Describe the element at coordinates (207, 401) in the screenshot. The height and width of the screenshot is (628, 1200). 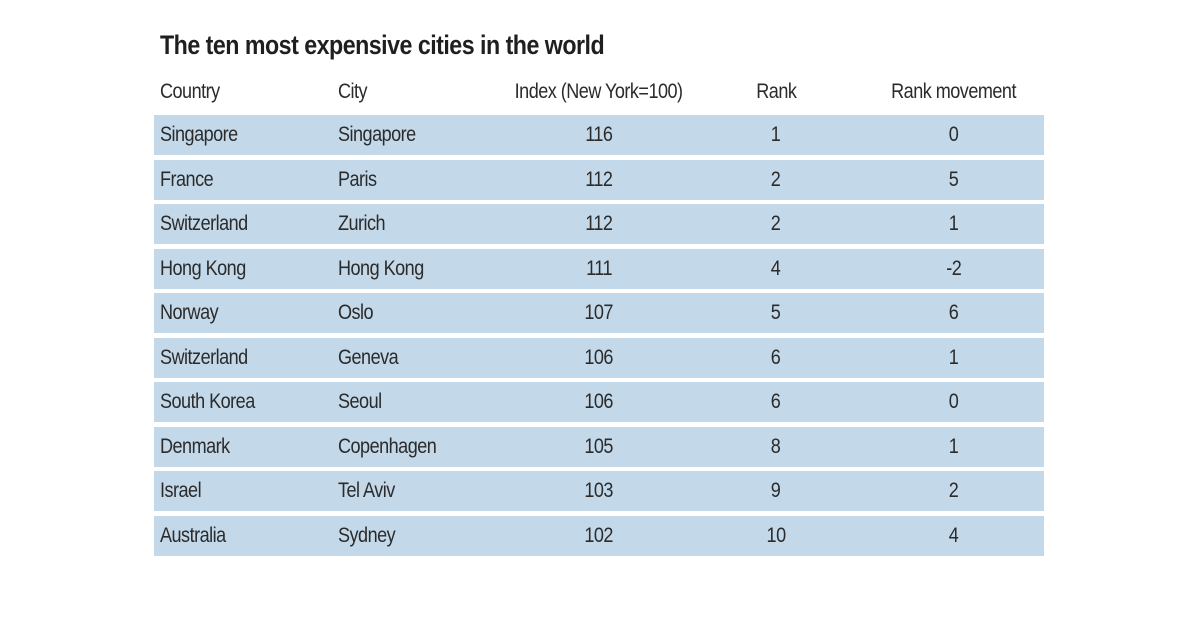
I see `country-value: South Korea` at that location.